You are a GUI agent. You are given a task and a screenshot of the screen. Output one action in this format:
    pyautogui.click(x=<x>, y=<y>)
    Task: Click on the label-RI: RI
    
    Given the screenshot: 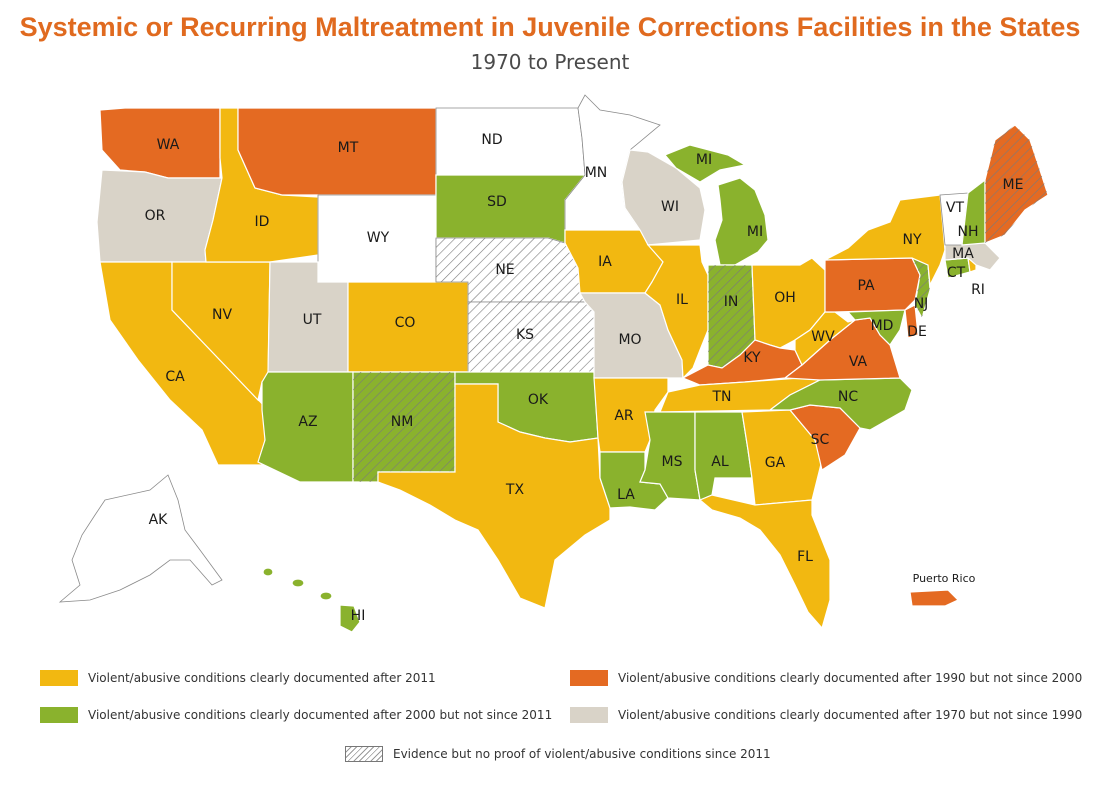 What is the action you would take?
    pyautogui.click(x=978, y=290)
    